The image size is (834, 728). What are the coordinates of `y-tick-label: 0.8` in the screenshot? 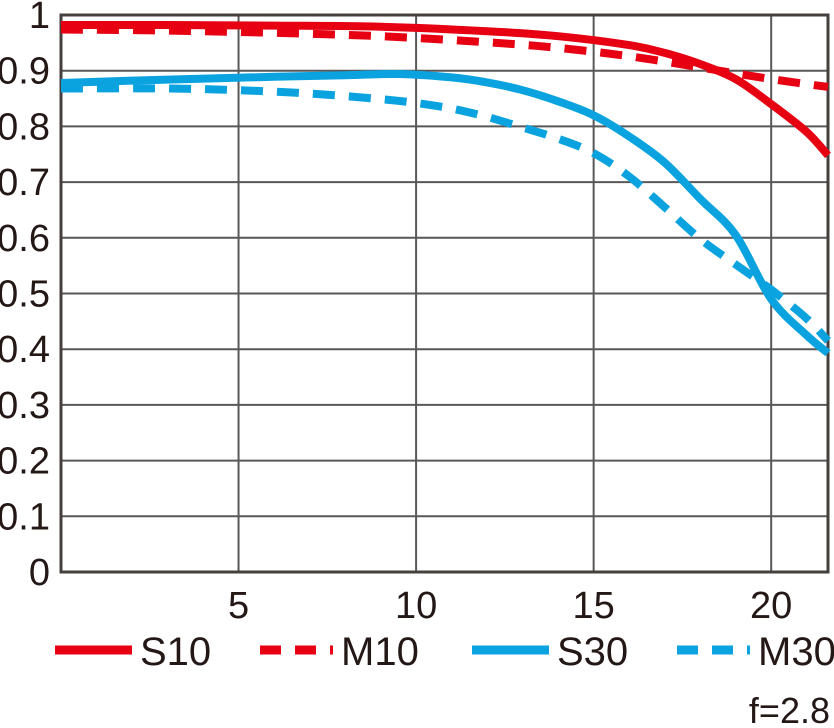 It's located at (25, 127).